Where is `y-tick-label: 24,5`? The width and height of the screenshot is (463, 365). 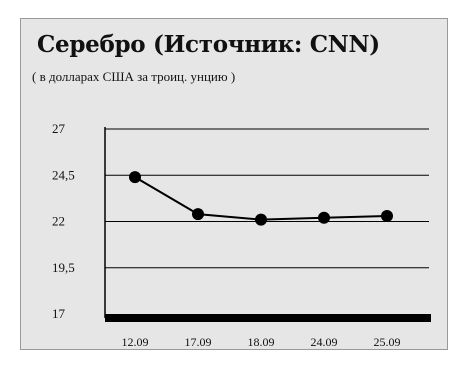 y-tick-label: 24,5 is located at coordinates (63, 174).